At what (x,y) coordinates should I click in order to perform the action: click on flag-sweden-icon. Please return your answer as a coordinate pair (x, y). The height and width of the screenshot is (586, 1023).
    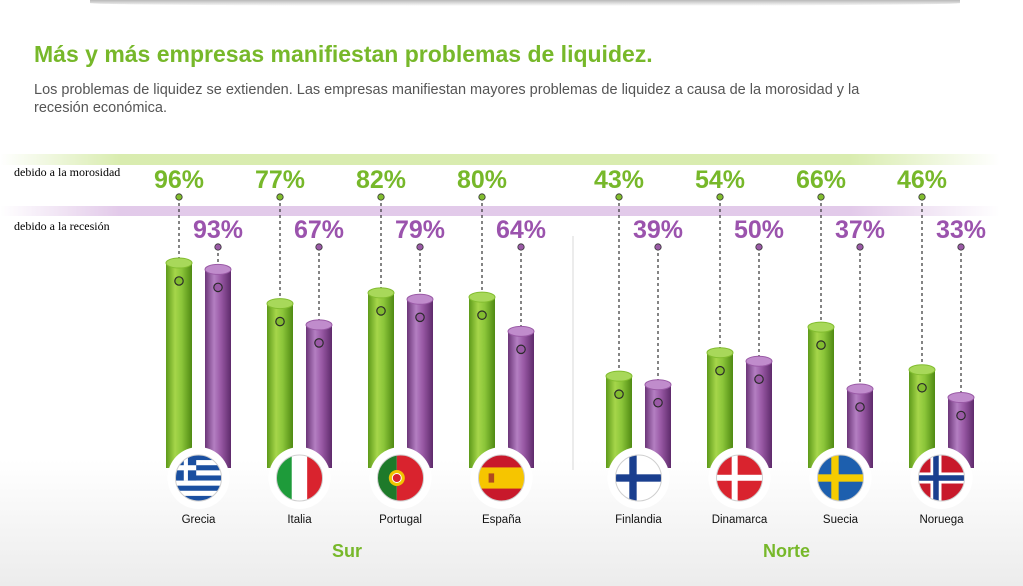
    Looking at the image, I should click on (840, 478).